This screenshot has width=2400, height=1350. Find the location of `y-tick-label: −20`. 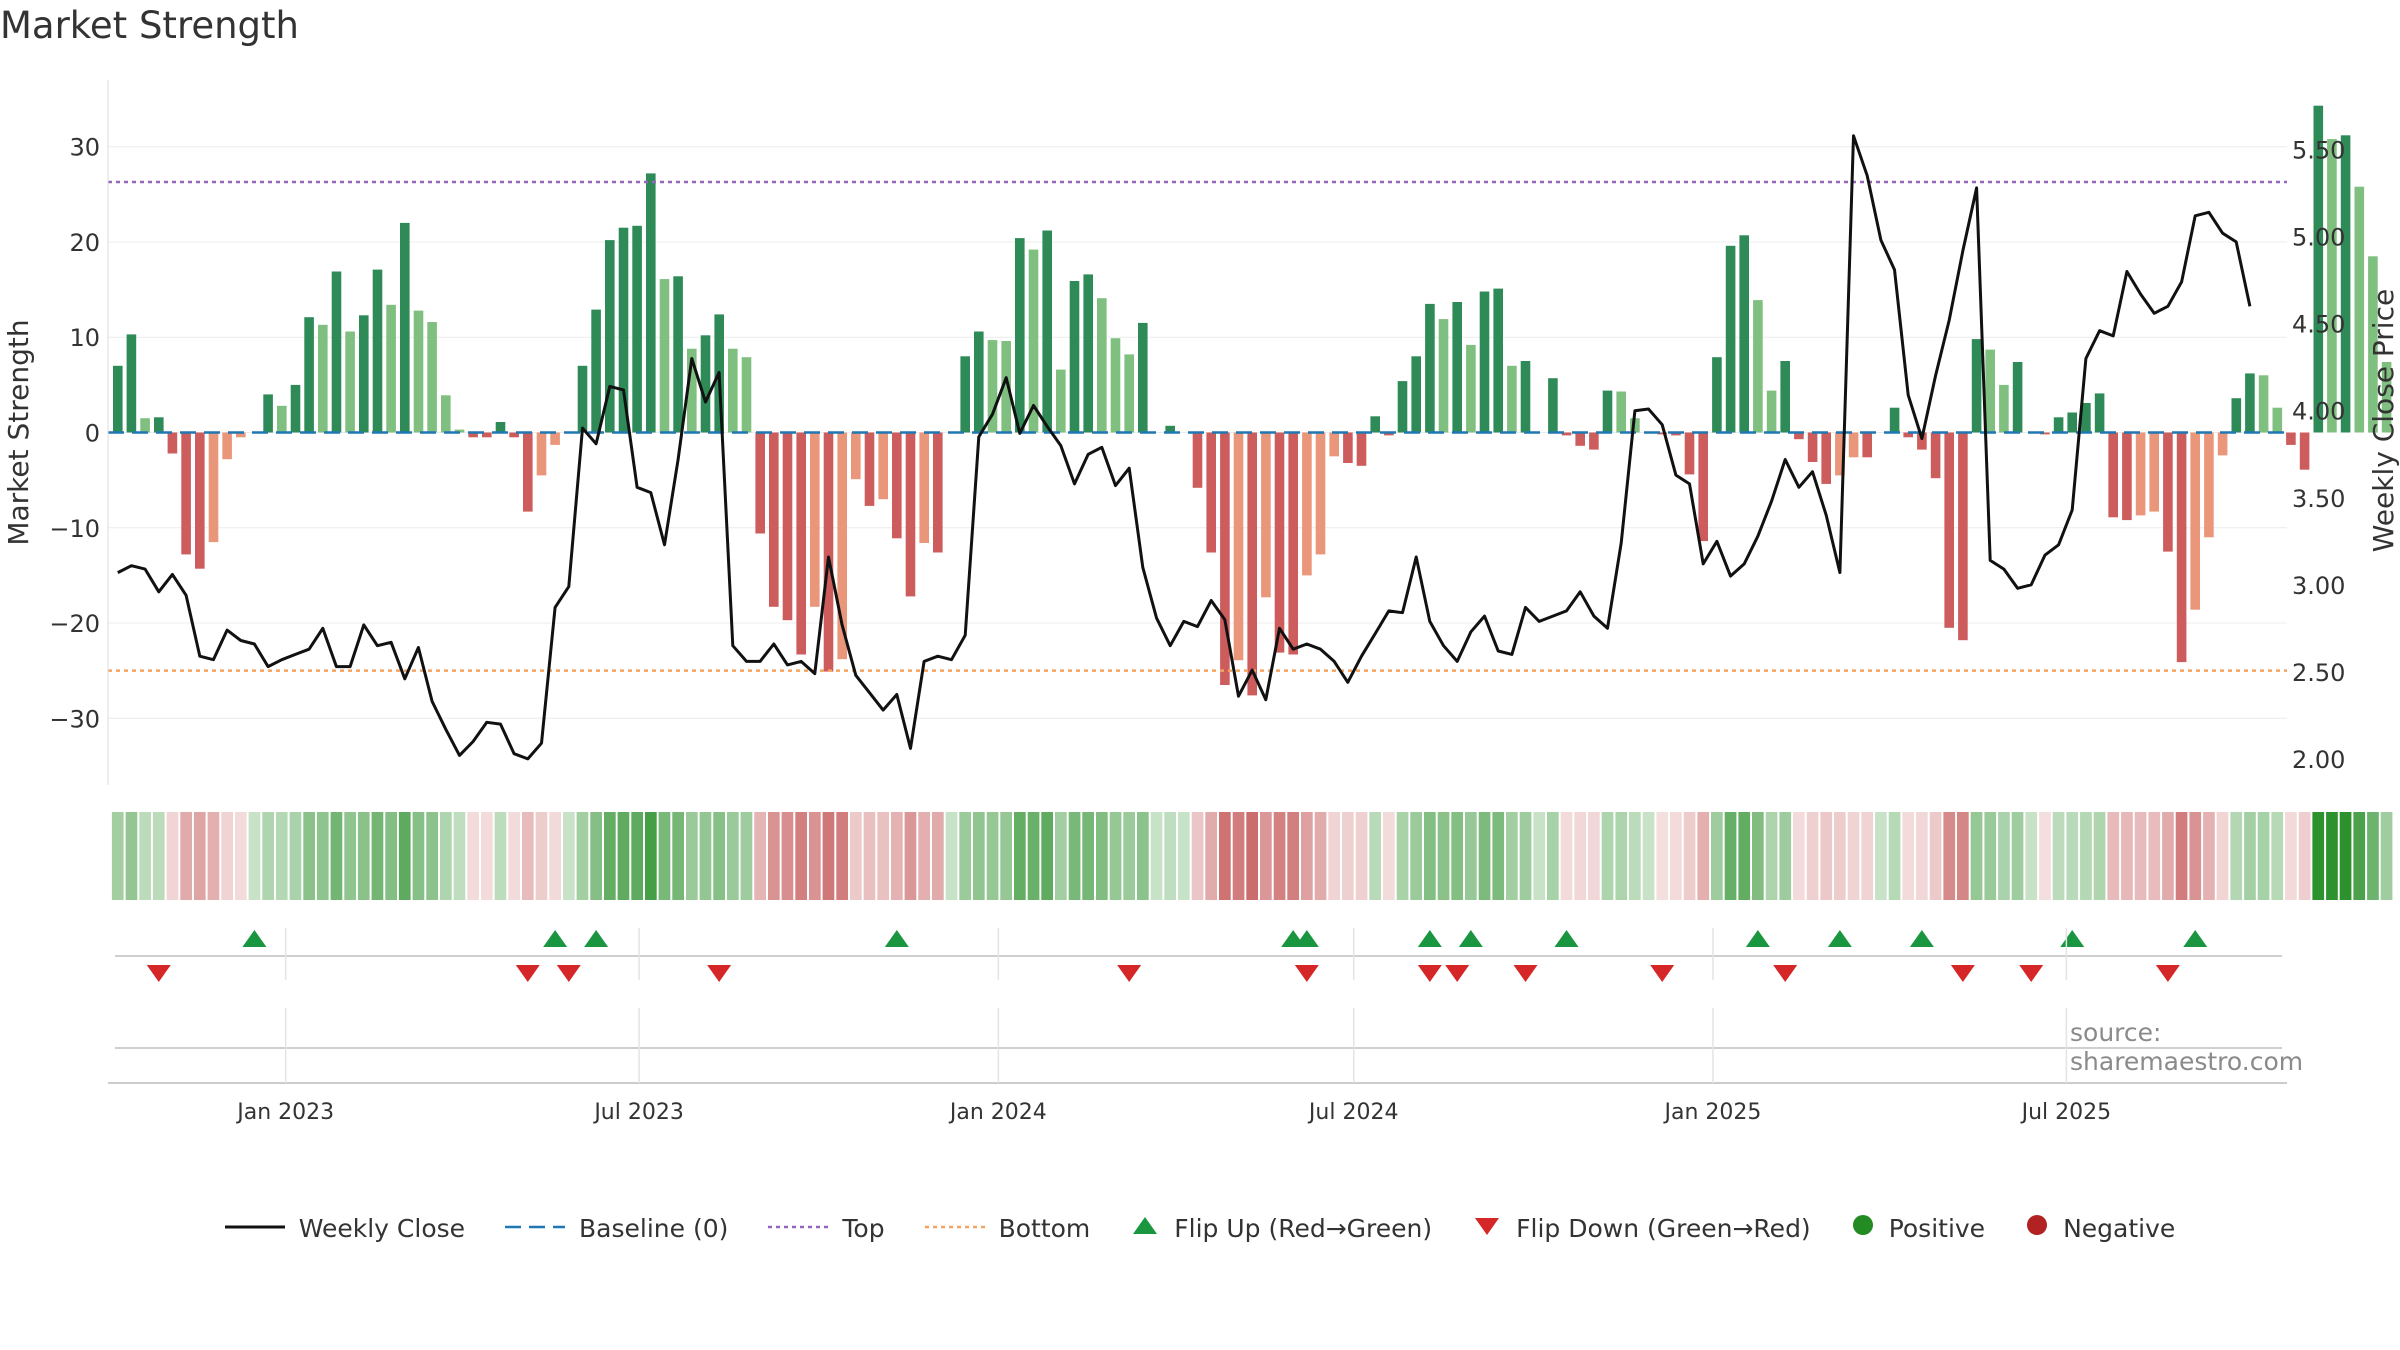

y-tick-label: −20 is located at coordinates (74, 624).